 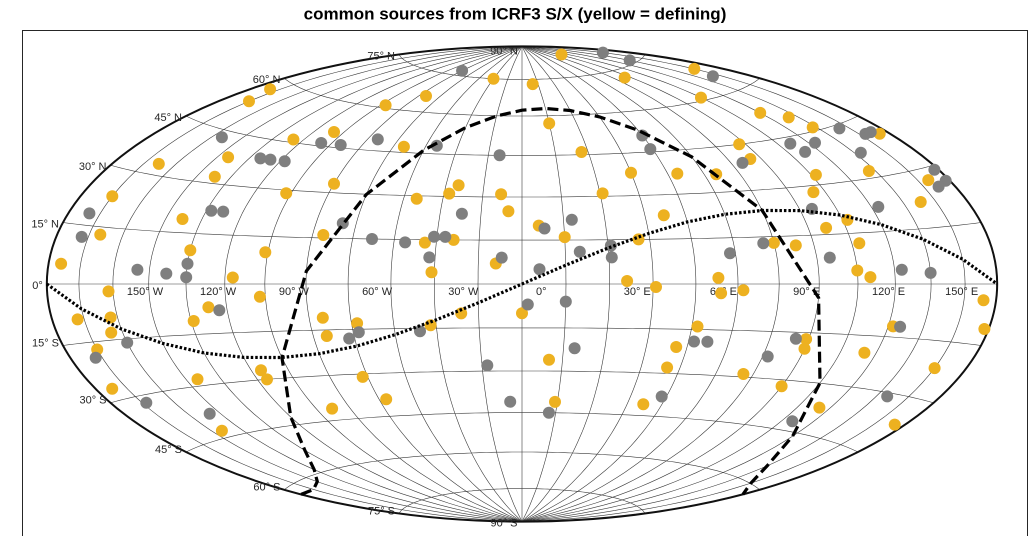 I want to click on lat-tick-label: 90° S, so click(x=503, y=523).